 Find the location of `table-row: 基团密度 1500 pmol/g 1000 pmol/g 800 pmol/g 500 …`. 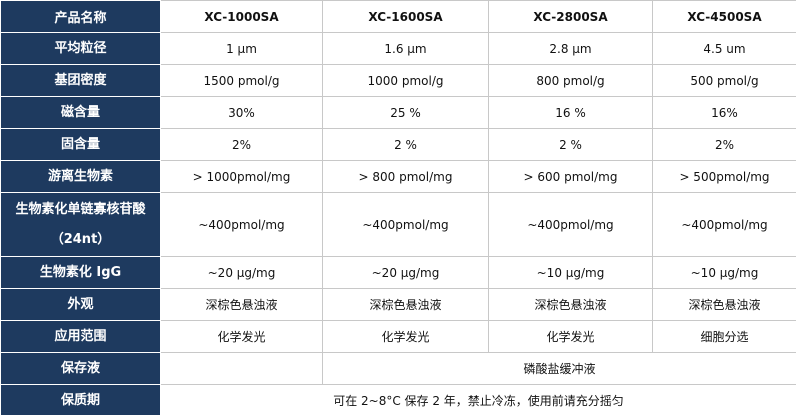

table-row: 基团密度 1500 pmol/g 1000 pmol/g 800 pmol/g 500 … is located at coordinates (398, 80).